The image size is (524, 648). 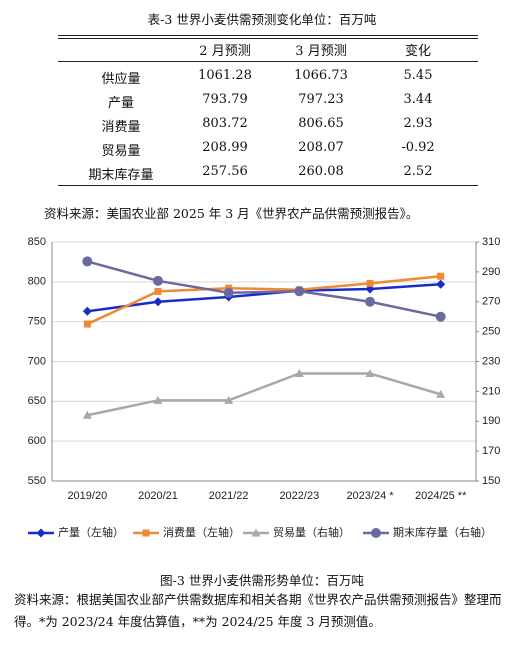 What do you see at coordinates (491, 421) in the screenshot?
I see `y2-tick-label: 190` at bounding box center [491, 421].